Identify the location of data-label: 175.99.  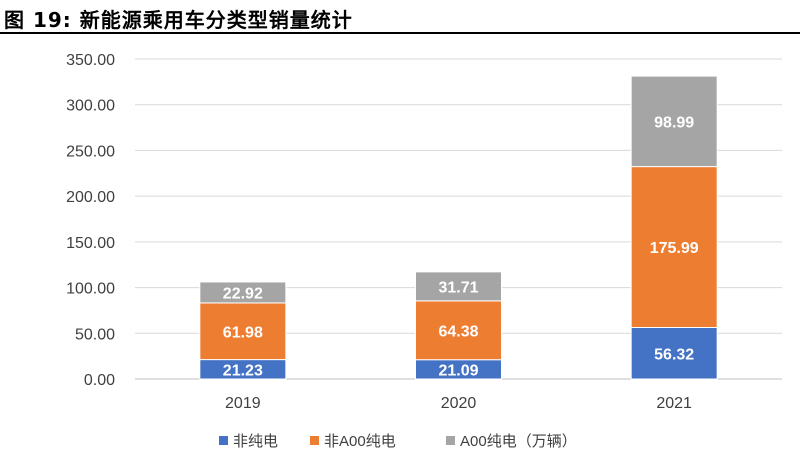
(674, 248).